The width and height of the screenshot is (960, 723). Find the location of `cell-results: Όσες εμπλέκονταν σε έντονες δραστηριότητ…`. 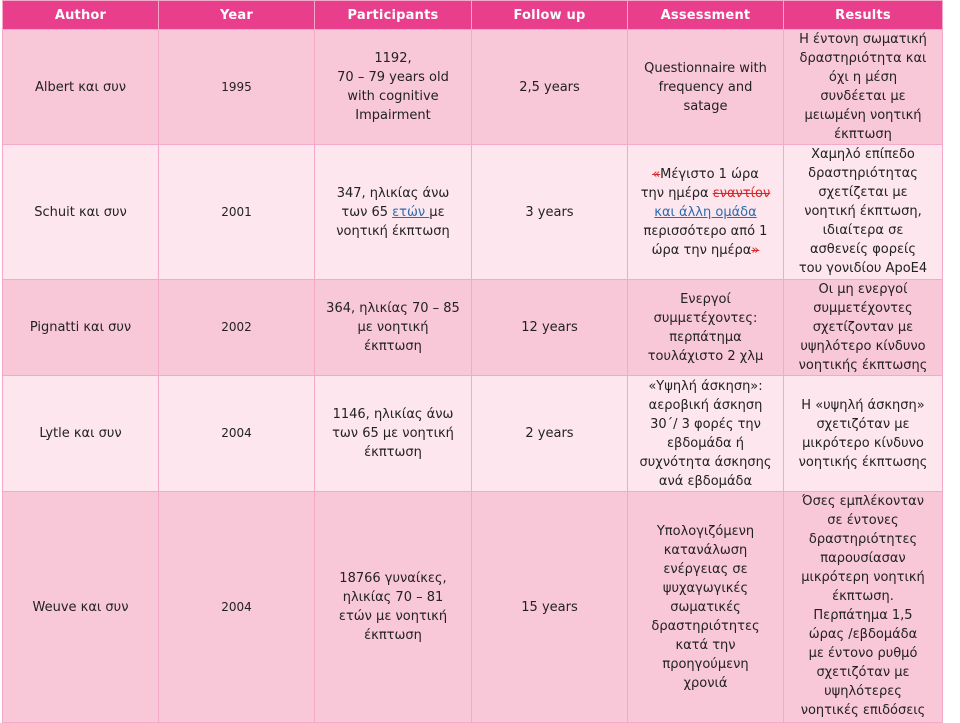

cell-results: Όσες εμπλέκονταν σε έντονες δραστηριότητ… is located at coordinates (863, 607).